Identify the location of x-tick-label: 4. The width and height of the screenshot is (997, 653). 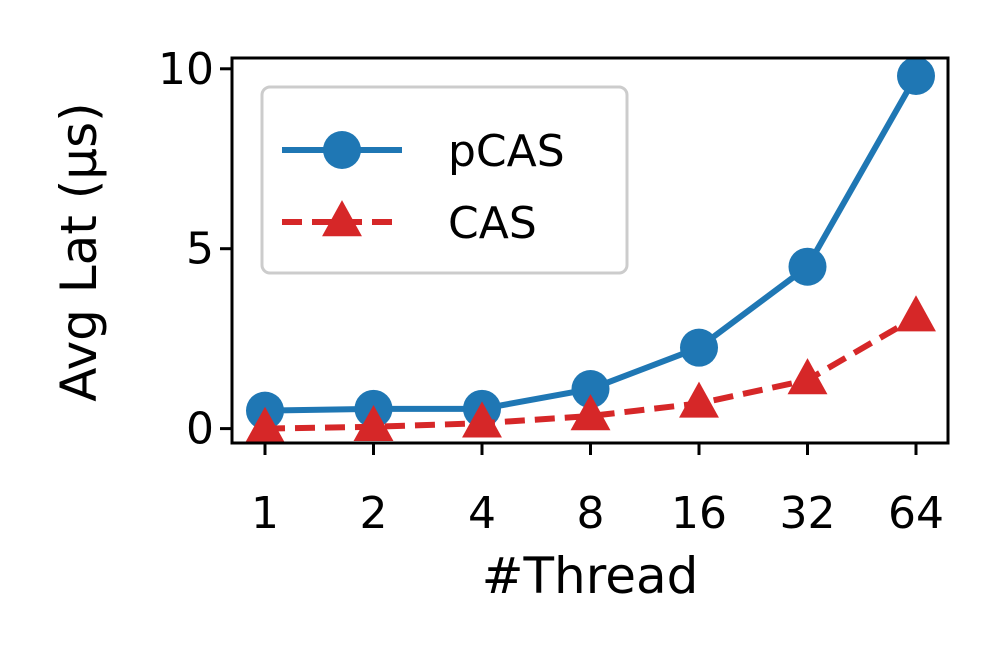
(482, 513).